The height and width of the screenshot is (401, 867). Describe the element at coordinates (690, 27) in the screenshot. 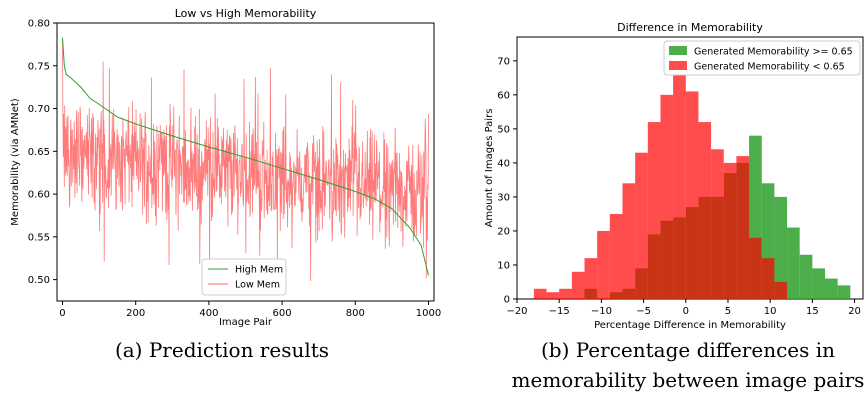

I see `title-b: Difference in Memorability` at that location.